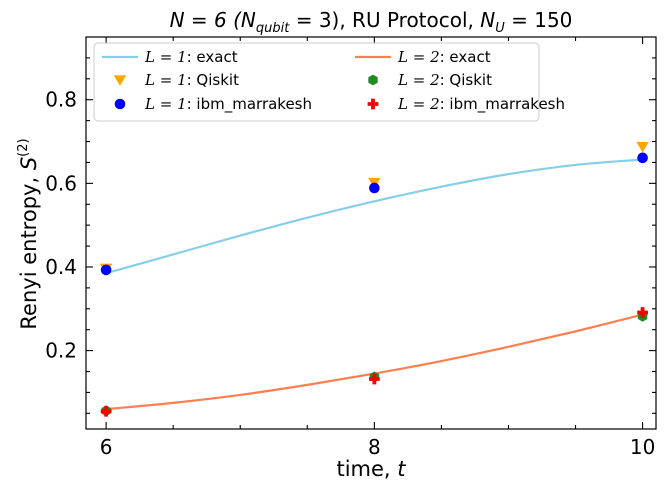  I want to click on legend-label: L = 1: Qiskit, so click(191, 80).